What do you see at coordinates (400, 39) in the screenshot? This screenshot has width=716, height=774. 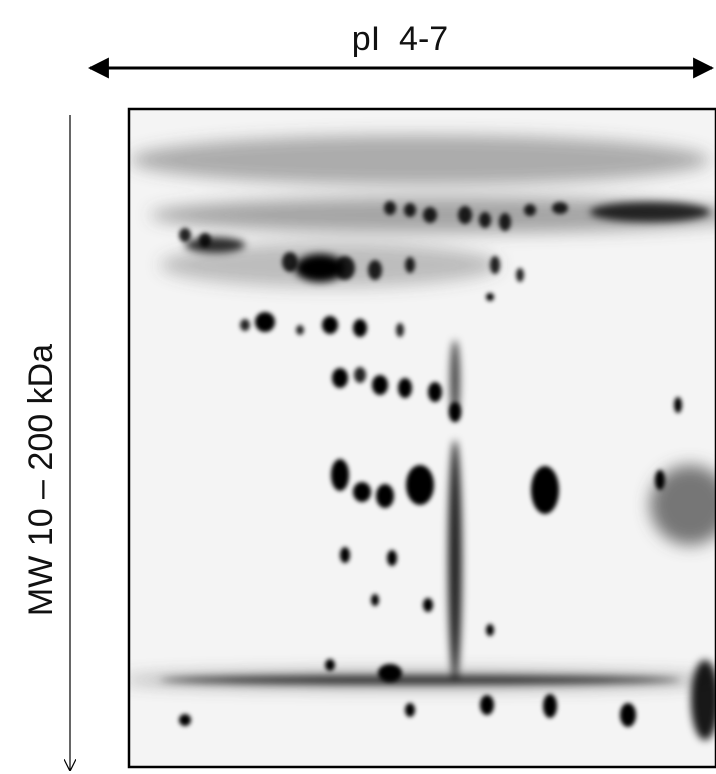 I see `x-axis-label: pI 4-7` at bounding box center [400, 39].